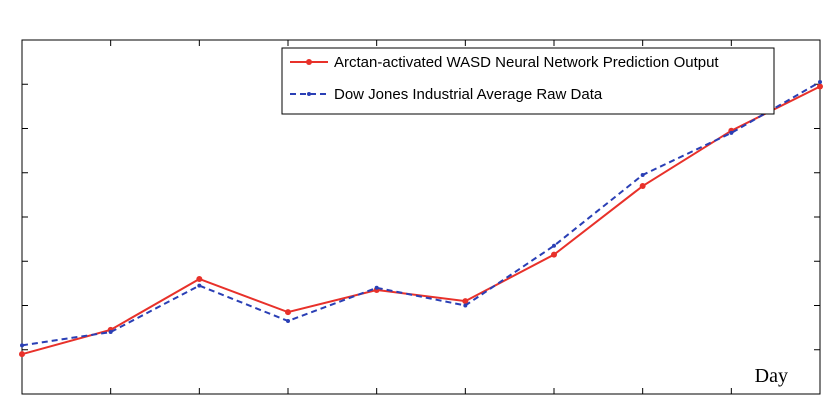 This screenshot has width=840, height=413. I want to click on legend-marker-raw-data, so click(309, 94).